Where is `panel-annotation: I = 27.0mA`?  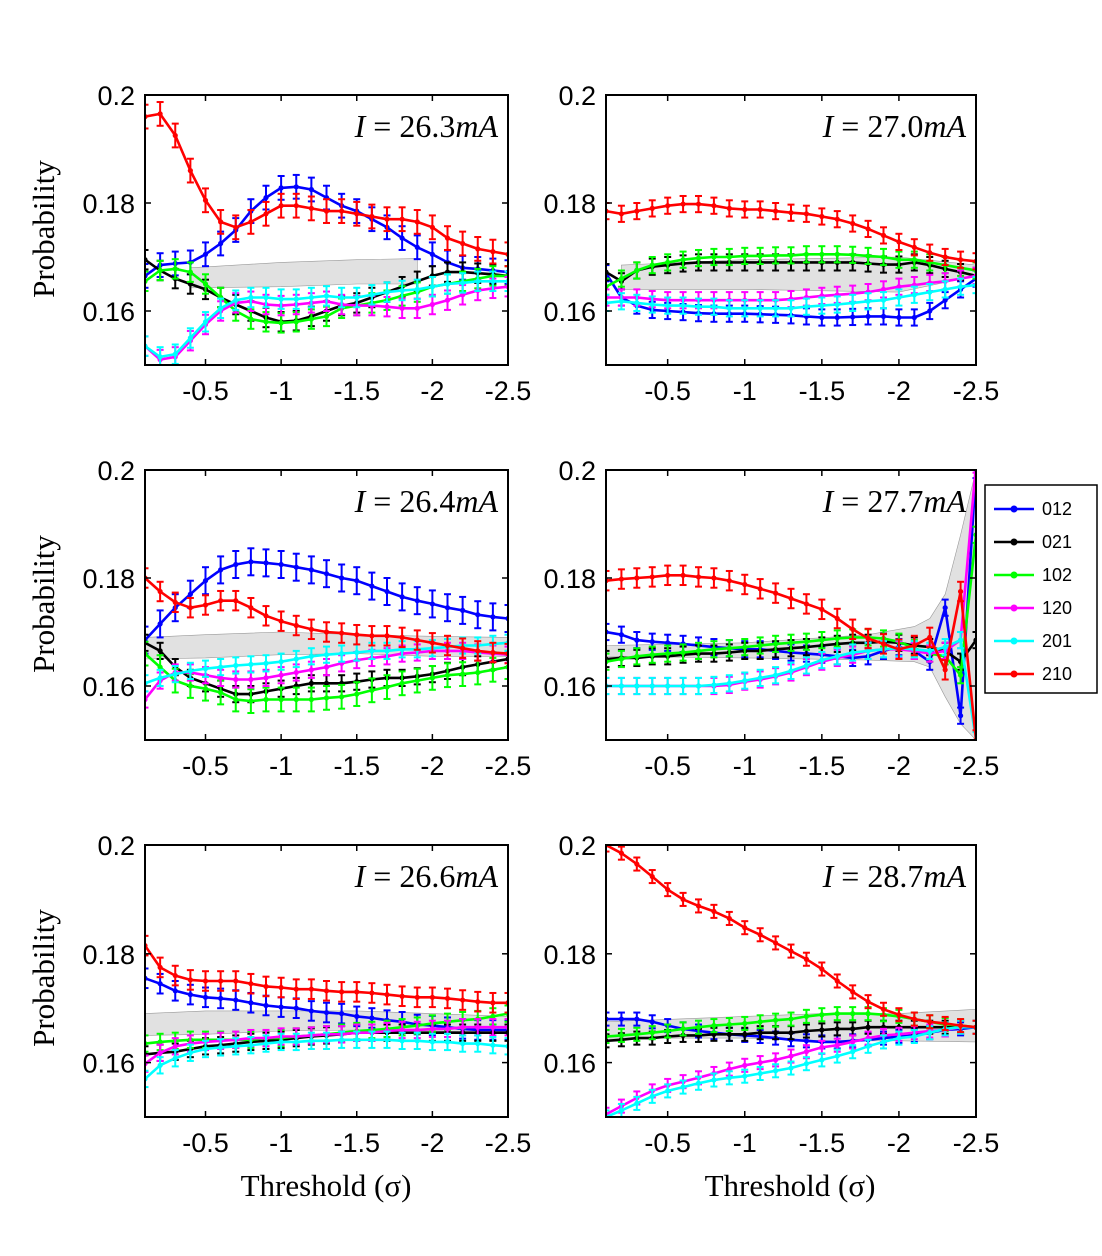
panel-annotation: I = 27.0mA is located at coordinates (894, 126).